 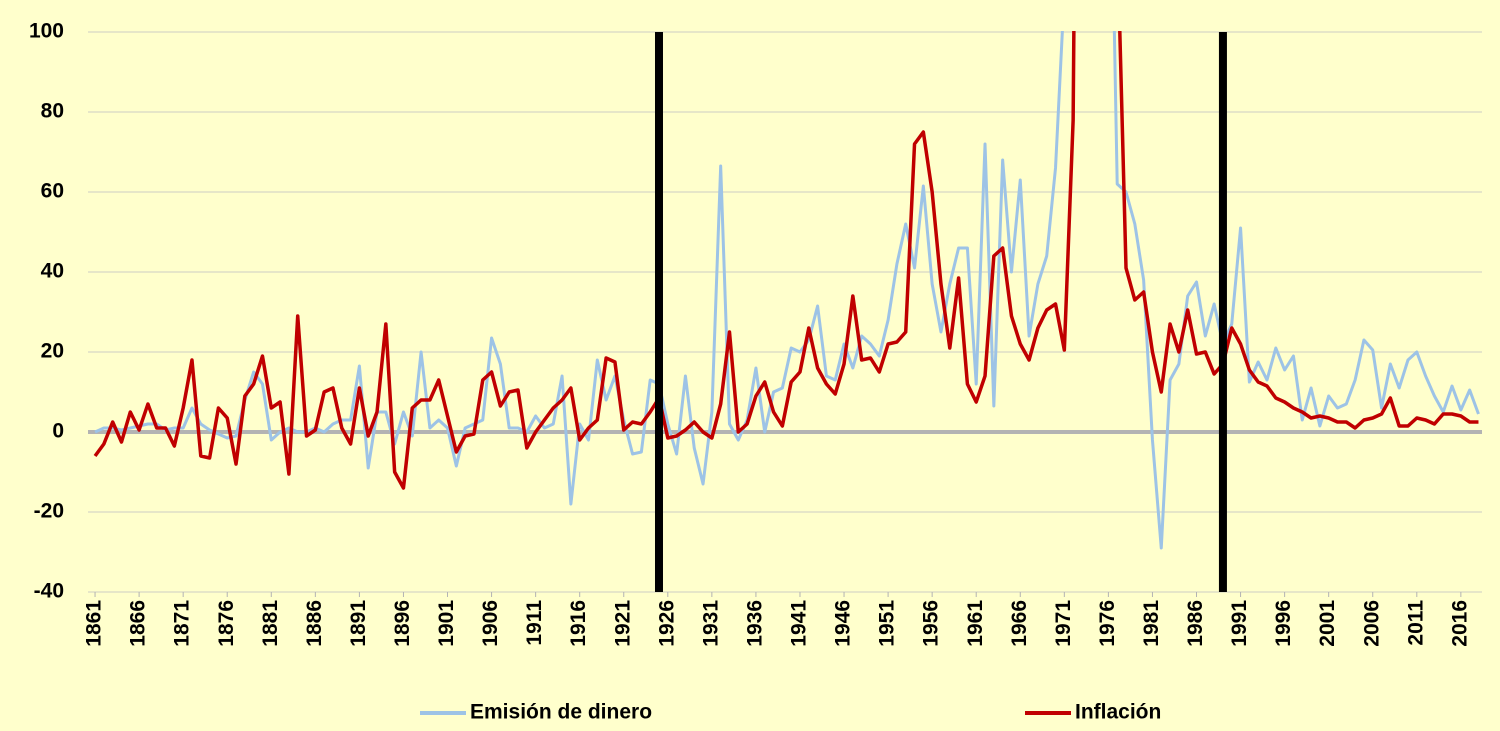 What do you see at coordinates (49, 511) in the screenshot?
I see `y-tick-label: -20` at bounding box center [49, 511].